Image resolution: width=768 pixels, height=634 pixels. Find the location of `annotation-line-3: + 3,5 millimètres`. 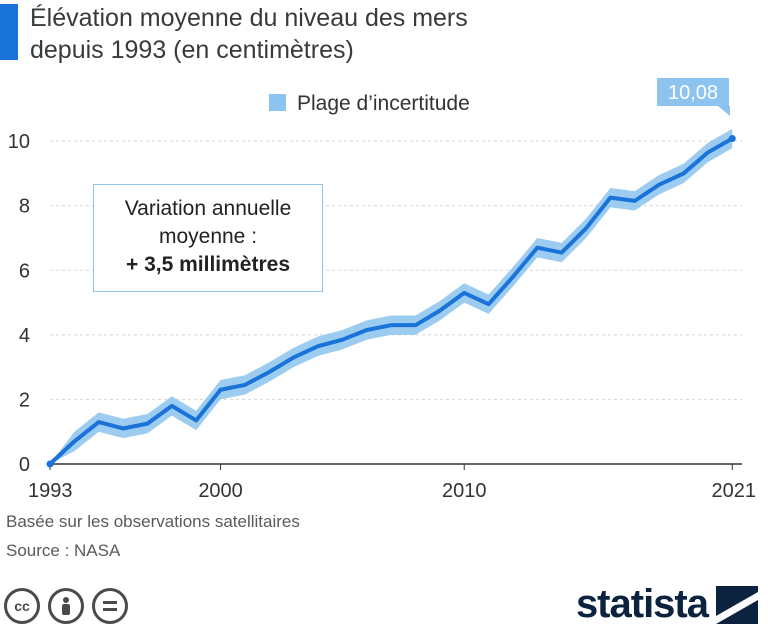

annotation-line-3: + 3,5 millimètres is located at coordinates (207, 264).